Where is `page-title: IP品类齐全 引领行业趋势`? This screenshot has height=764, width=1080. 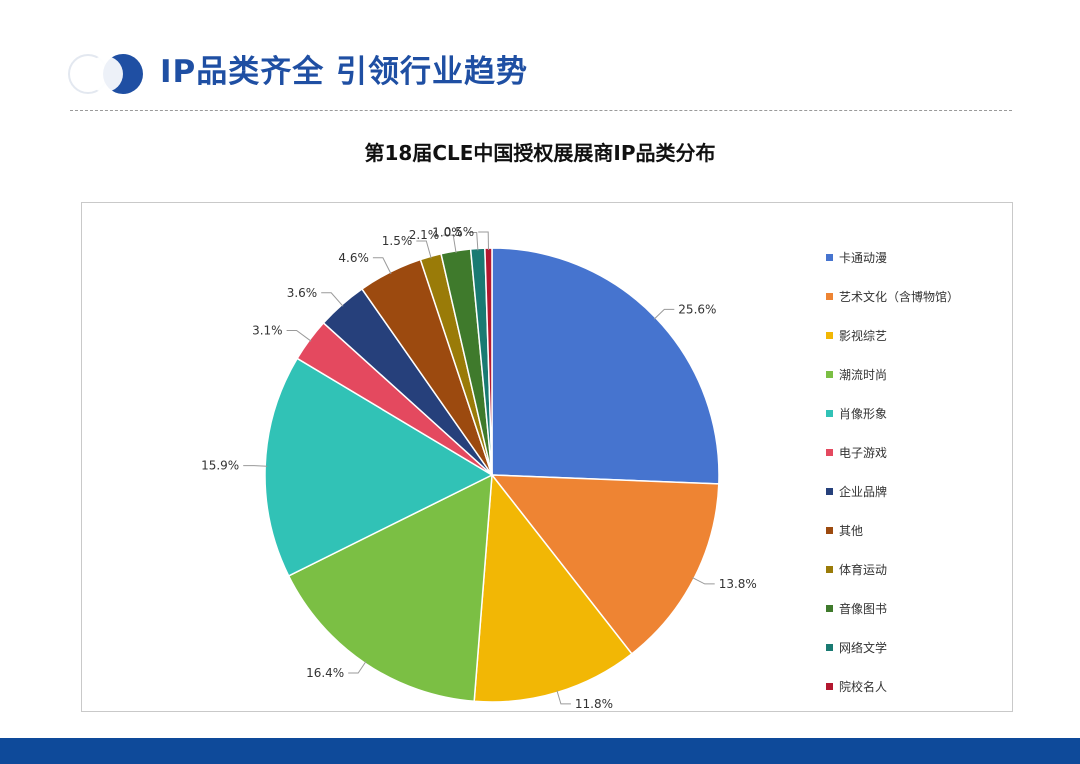
page-title: IP品类齐全 引领行业趋势 is located at coordinates (344, 72).